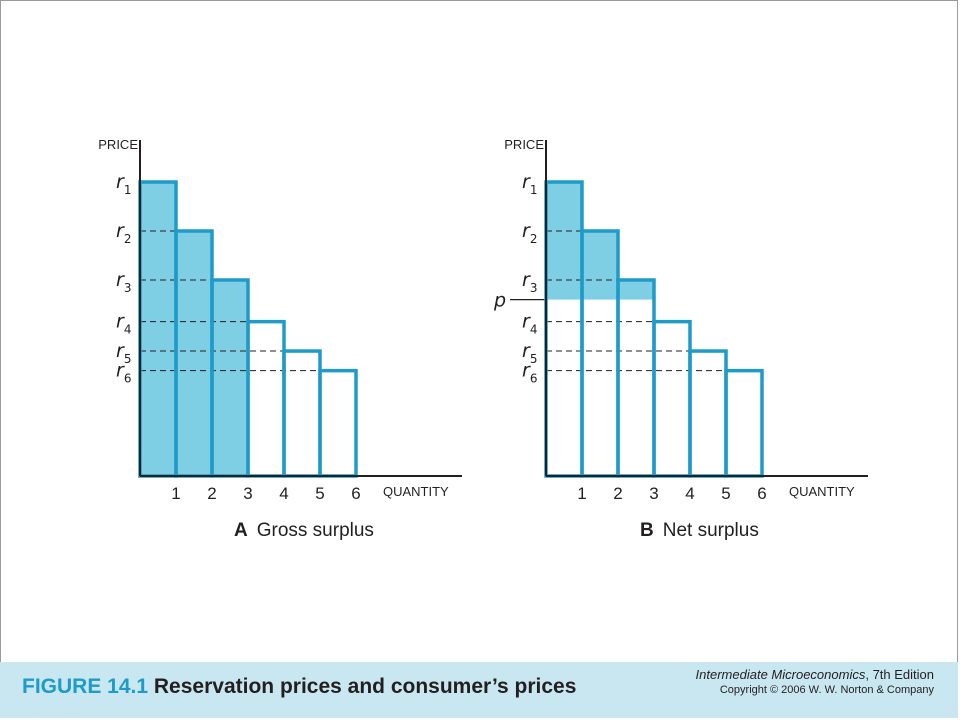 This screenshot has height=720, width=960. Describe the element at coordinates (365, 686) in the screenshot. I see `figure-title: Reservation prices and consumer’s prices` at that location.